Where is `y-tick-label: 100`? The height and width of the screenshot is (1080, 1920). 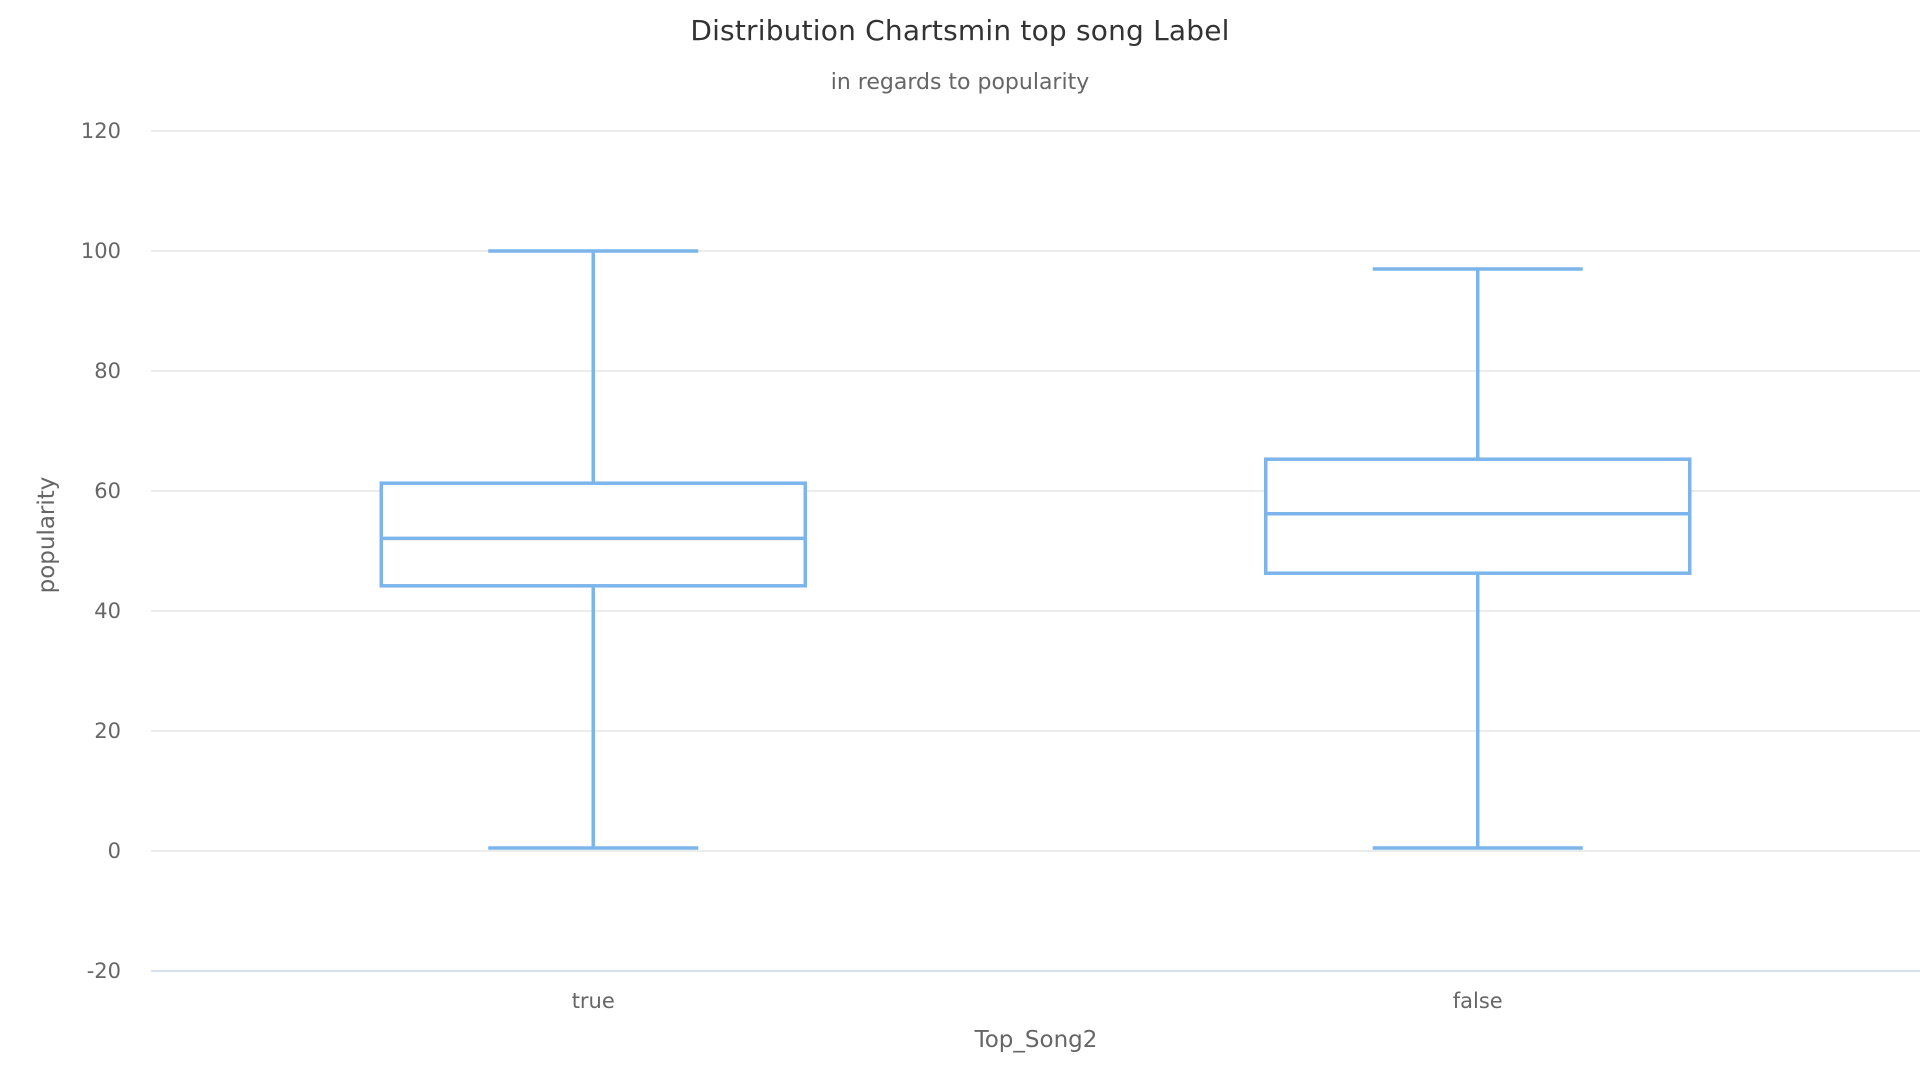
y-tick-label: 100 is located at coordinates (101, 251).